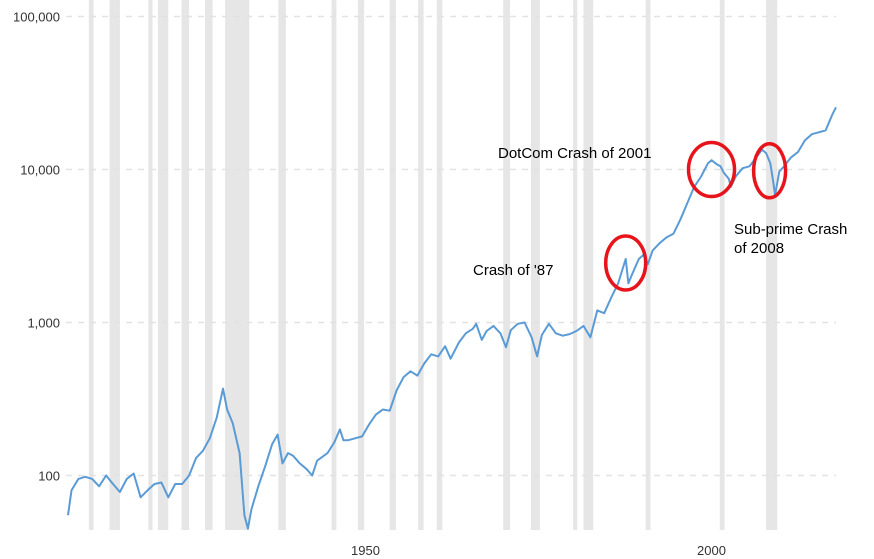 Image resolution: width=874 pixels, height=559 pixels. Describe the element at coordinates (36, 17) in the screenshot. I see `y-tick-label: 100,000` at that location.